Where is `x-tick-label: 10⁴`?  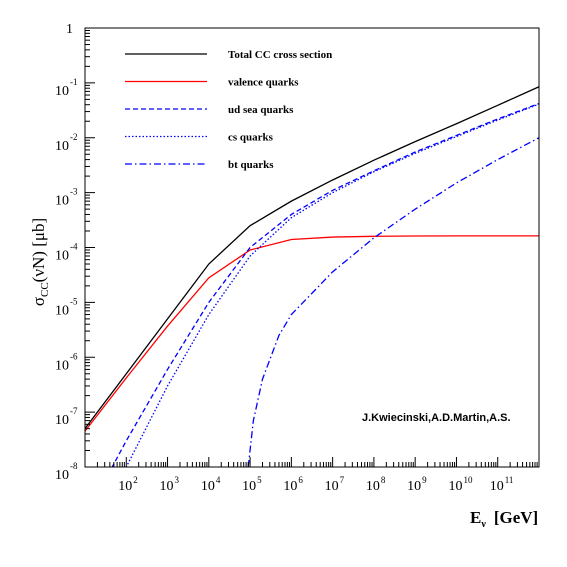 x-tick-label: 10⁴ is located at coordinates (211, 484).